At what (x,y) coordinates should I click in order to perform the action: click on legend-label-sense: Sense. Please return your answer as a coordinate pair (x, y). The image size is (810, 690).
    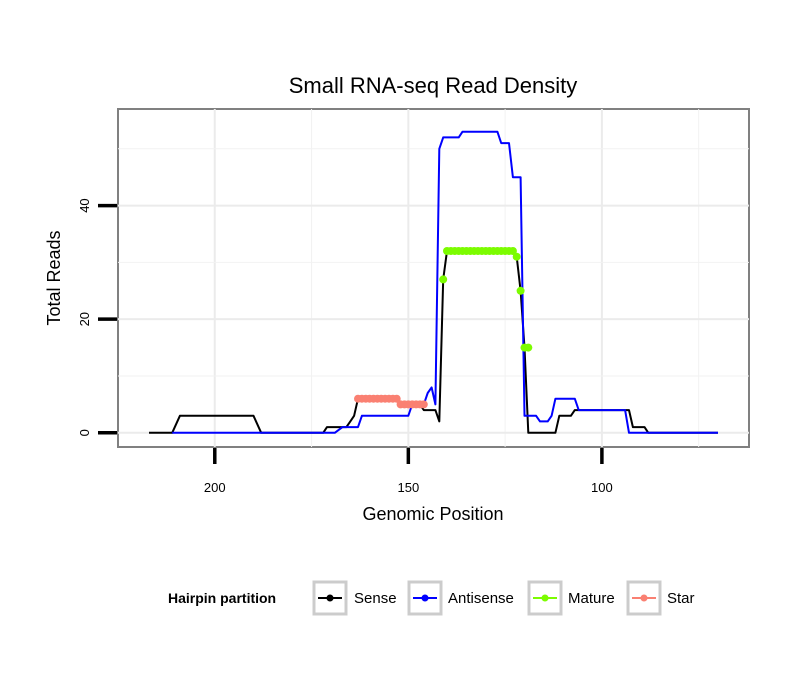
    Looking at the image, I should click on (375, 598).